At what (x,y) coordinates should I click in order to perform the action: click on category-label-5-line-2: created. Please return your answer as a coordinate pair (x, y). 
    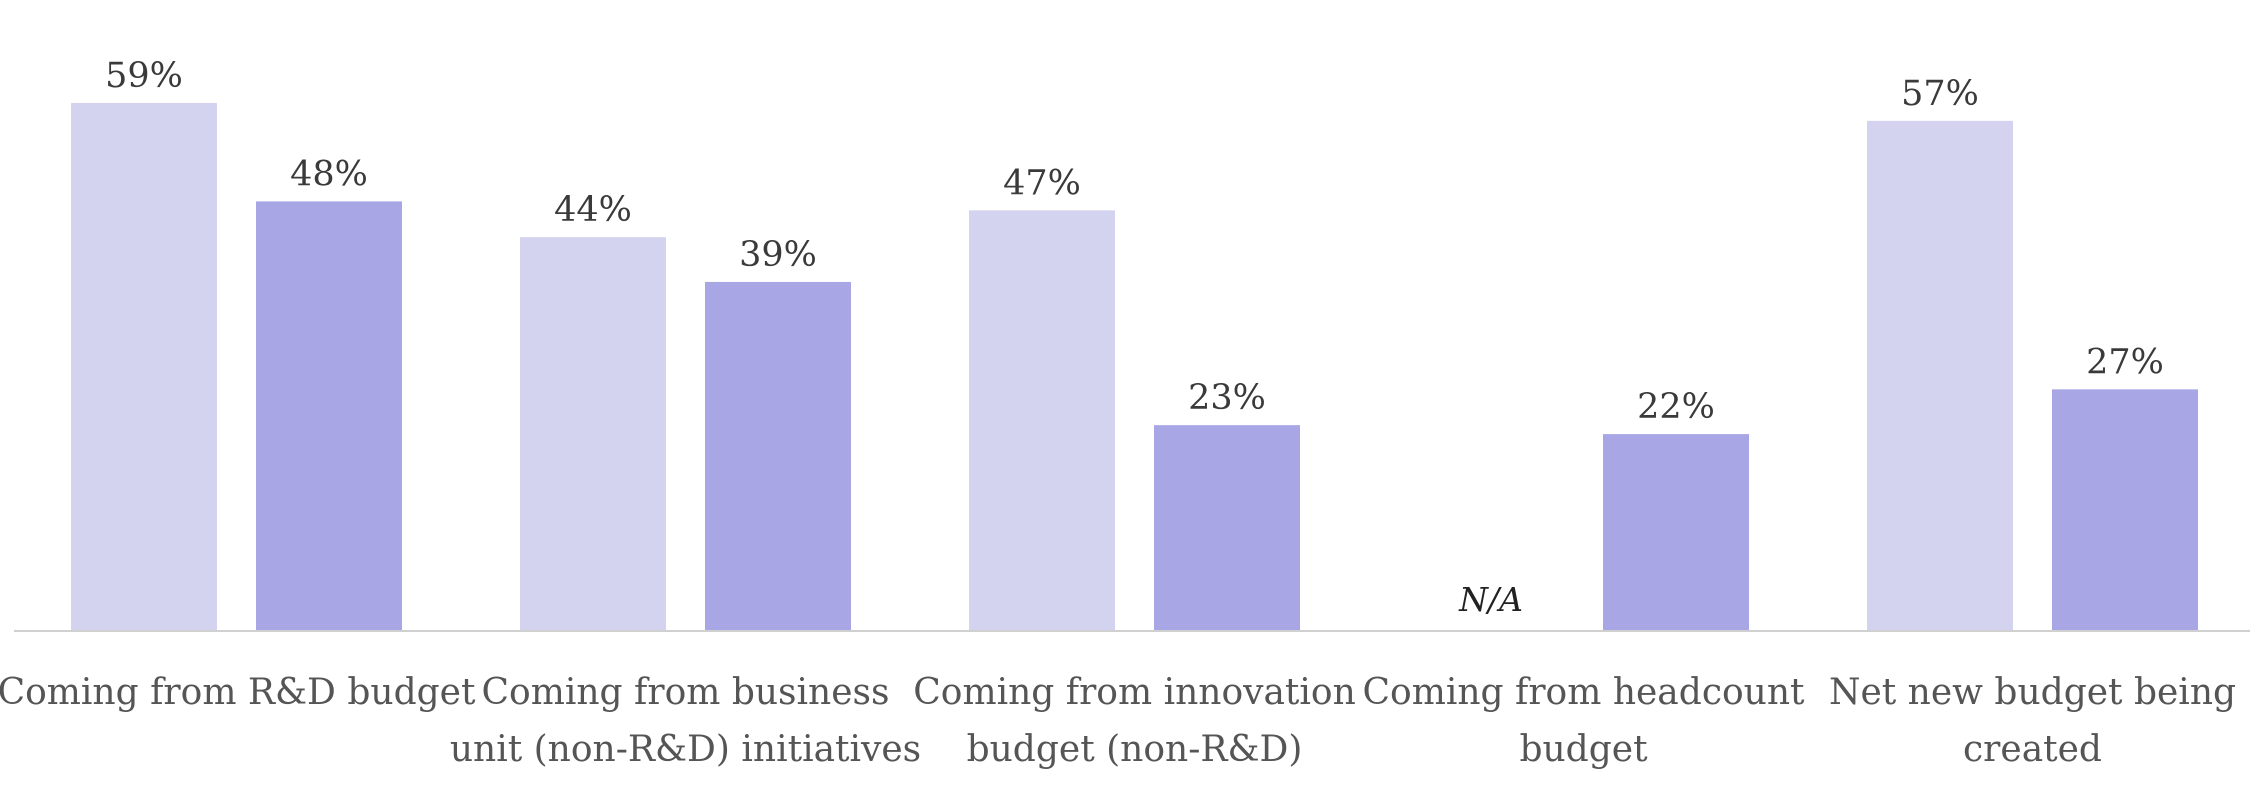
    Looking at the image, I should click on (2032, 749).